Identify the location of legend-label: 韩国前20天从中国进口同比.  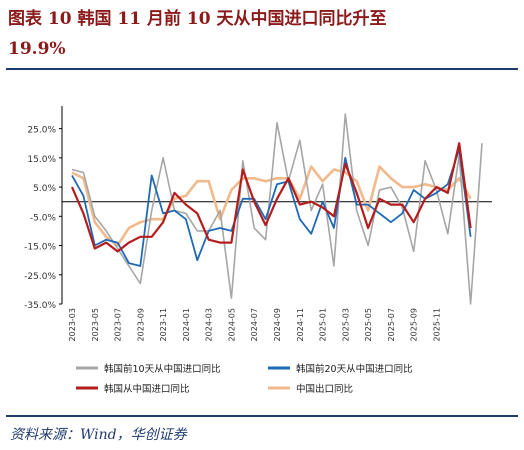
(354, 369).